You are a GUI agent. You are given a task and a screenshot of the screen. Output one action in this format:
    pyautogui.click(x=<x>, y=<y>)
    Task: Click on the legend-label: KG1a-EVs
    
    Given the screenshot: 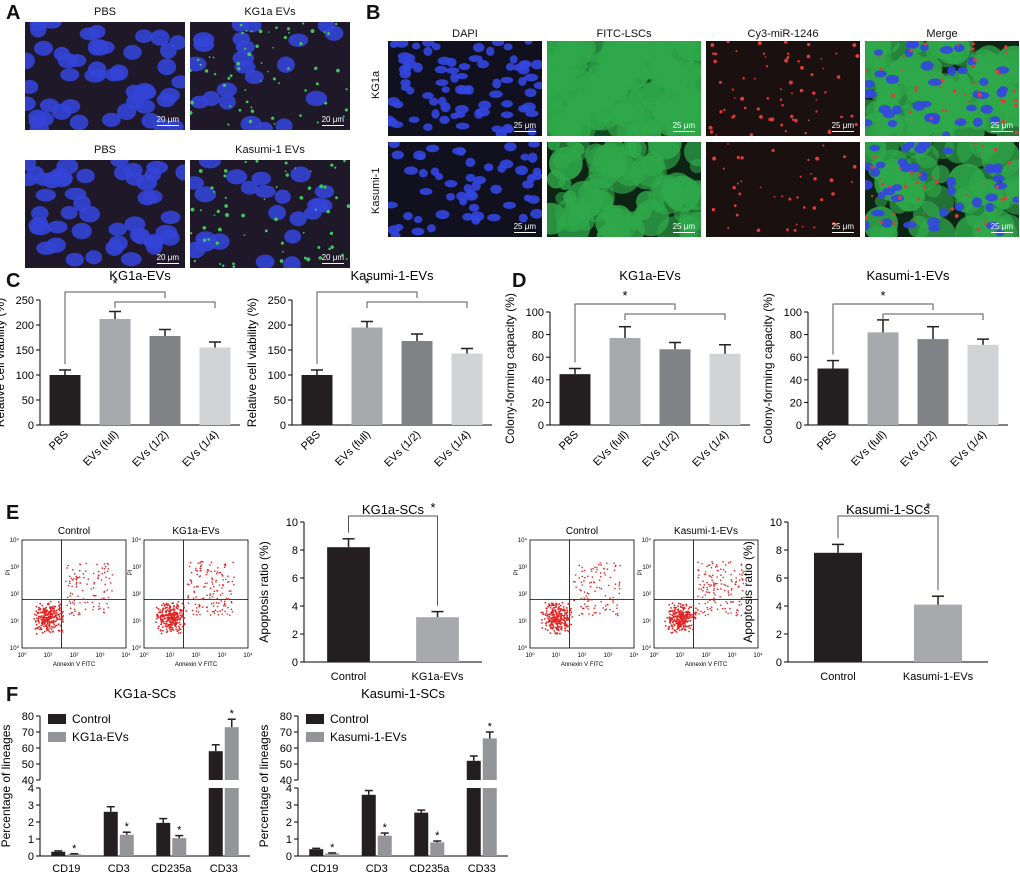 What is the action you would take?
    pyautogui.click(x=100, y=737)
    